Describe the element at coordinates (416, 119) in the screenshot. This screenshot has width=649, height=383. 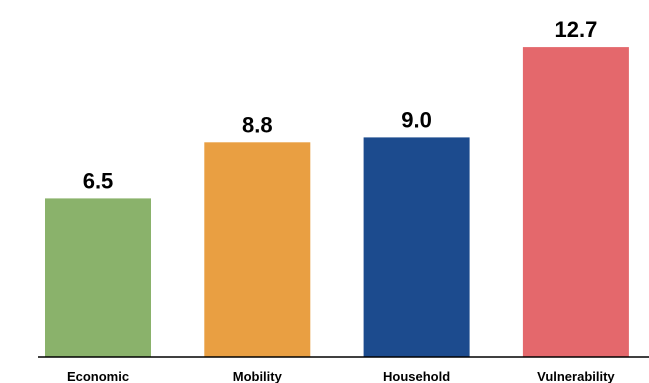
I see `value-label-household: 9.0` at that location.